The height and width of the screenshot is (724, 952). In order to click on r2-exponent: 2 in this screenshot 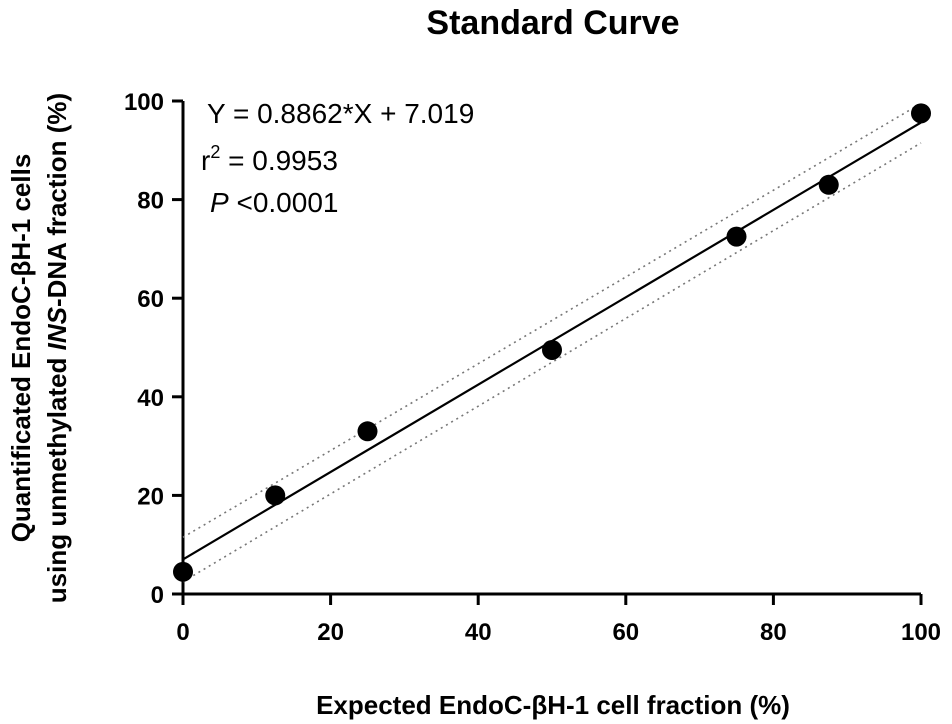, I will do `click(215, 152)`.